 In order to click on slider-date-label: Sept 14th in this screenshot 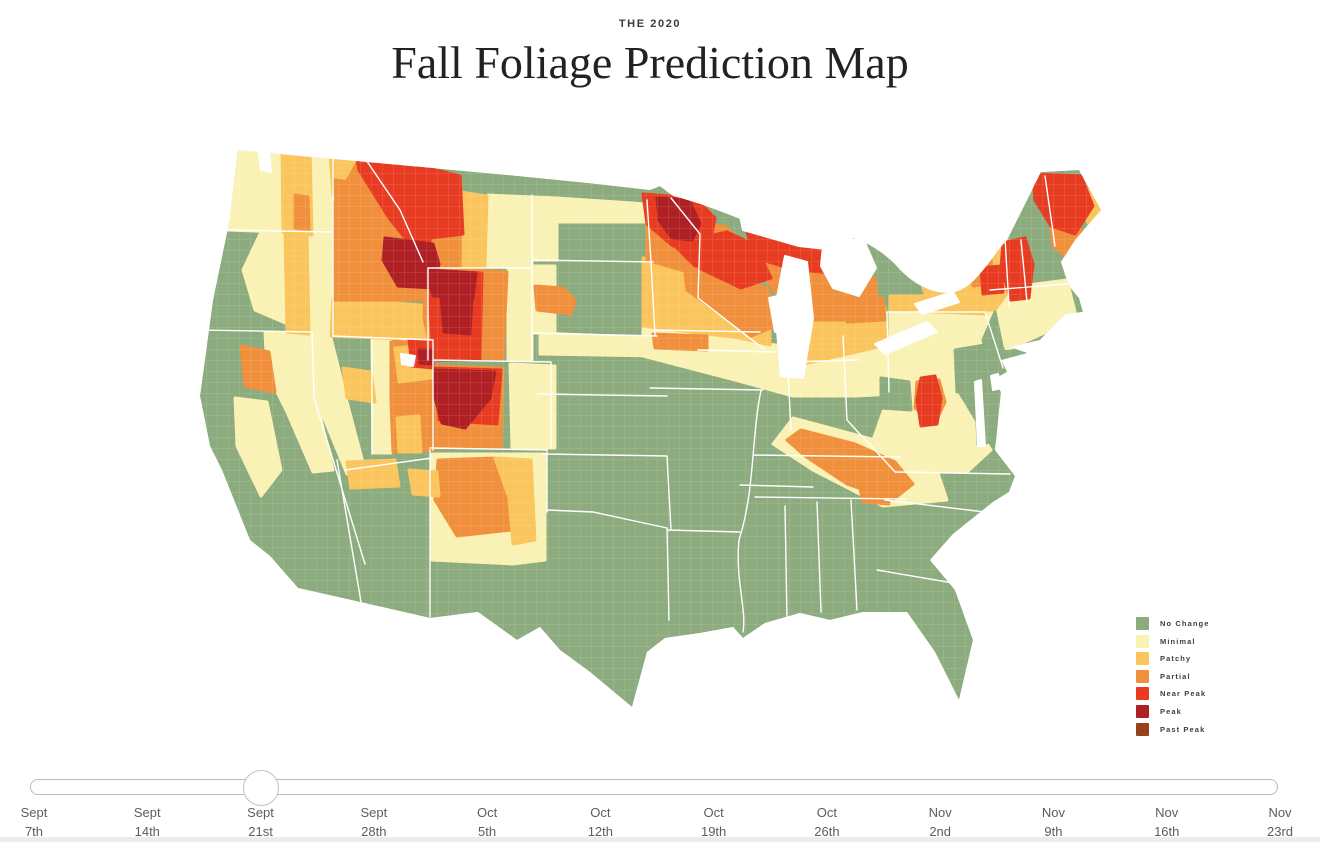, I will do `click(147, 822)`.